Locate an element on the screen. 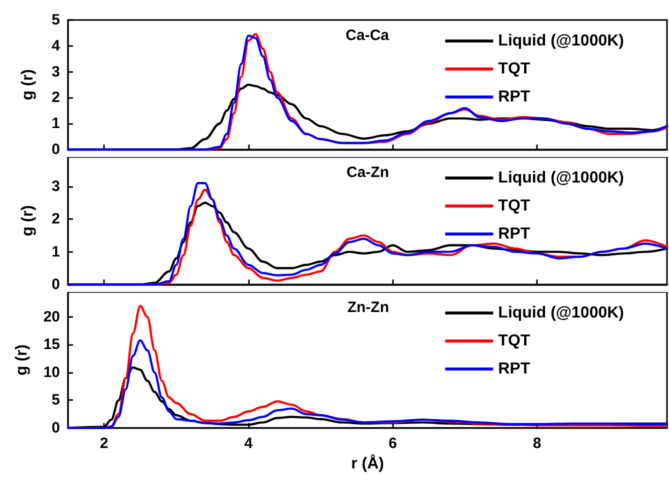 Image resolution: width=669 pixels, height=481 pixels. annotation: Ca-Ca is located at coordinates (368, 35).